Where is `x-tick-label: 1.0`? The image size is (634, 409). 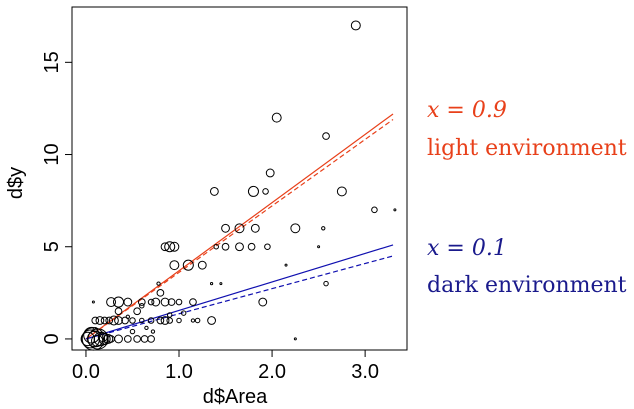
x-tick-label: 1.0 is located at coordinates (179, 372).